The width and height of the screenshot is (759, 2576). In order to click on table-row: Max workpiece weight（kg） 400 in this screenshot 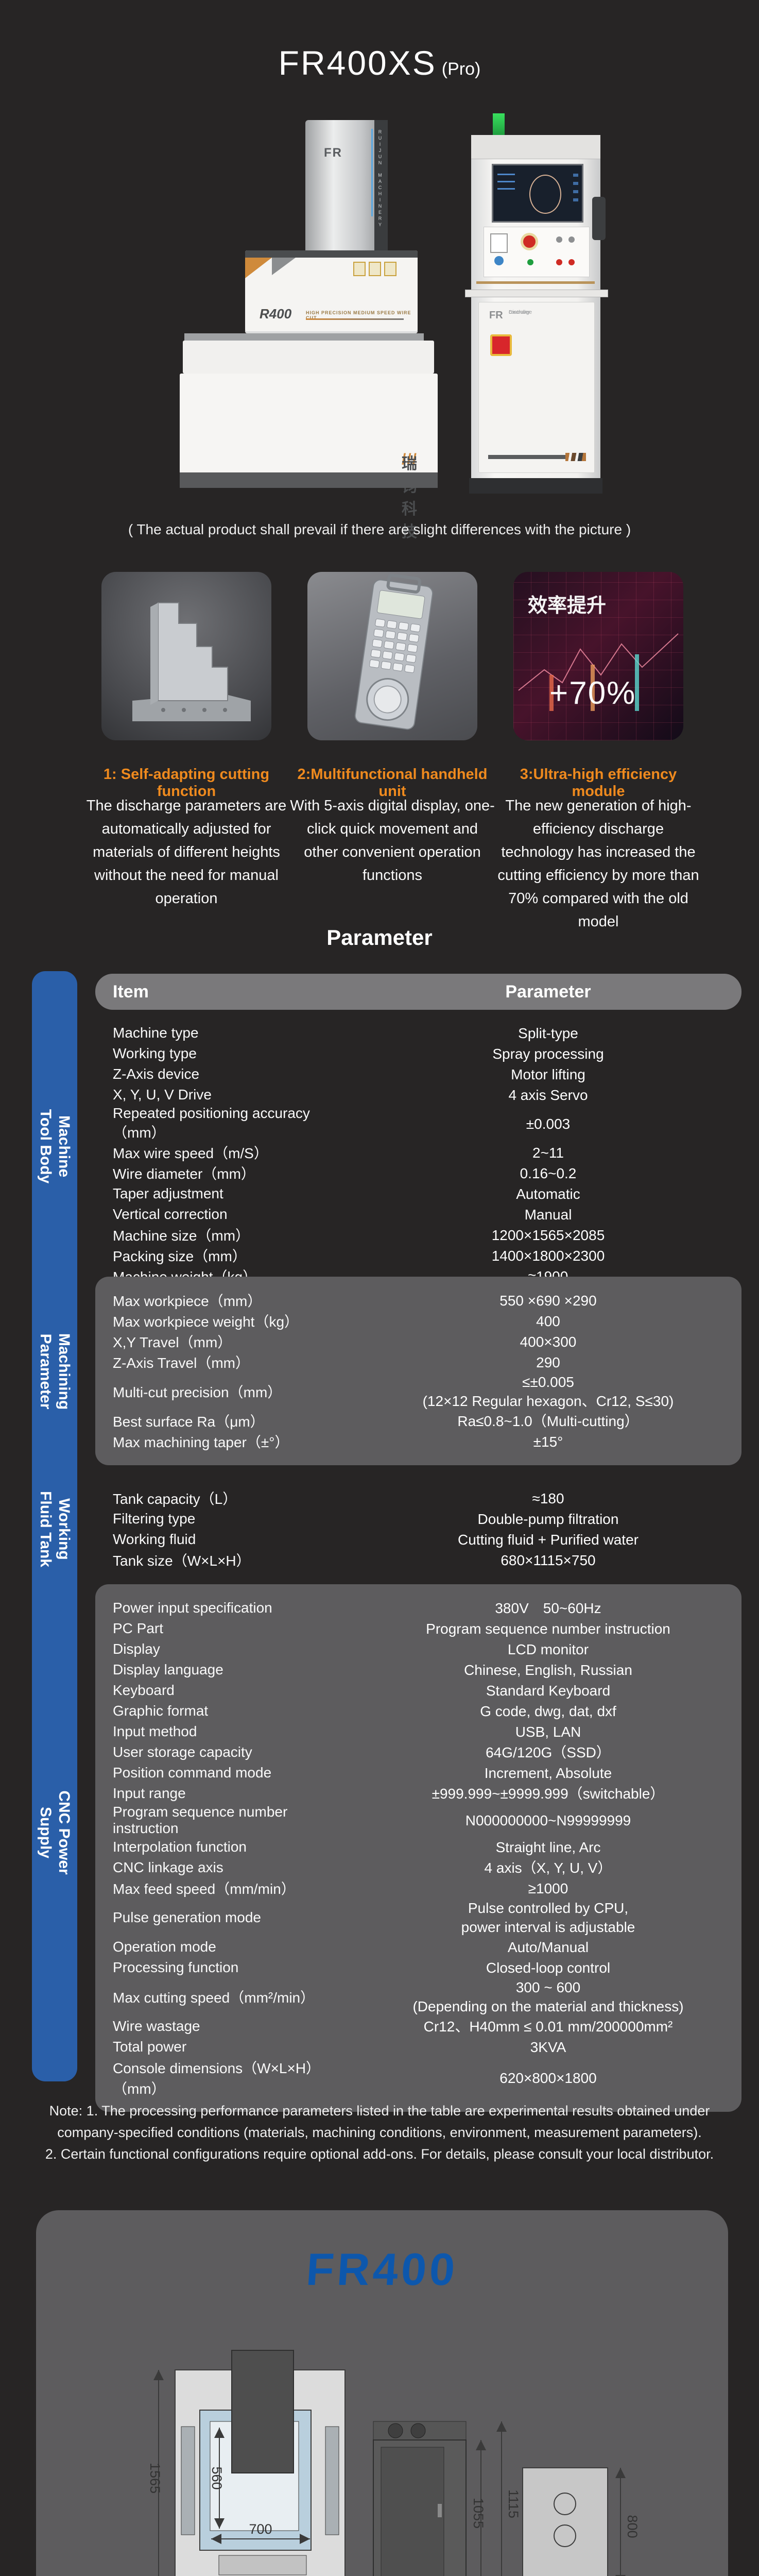, I will do `click(418, 1321)`.